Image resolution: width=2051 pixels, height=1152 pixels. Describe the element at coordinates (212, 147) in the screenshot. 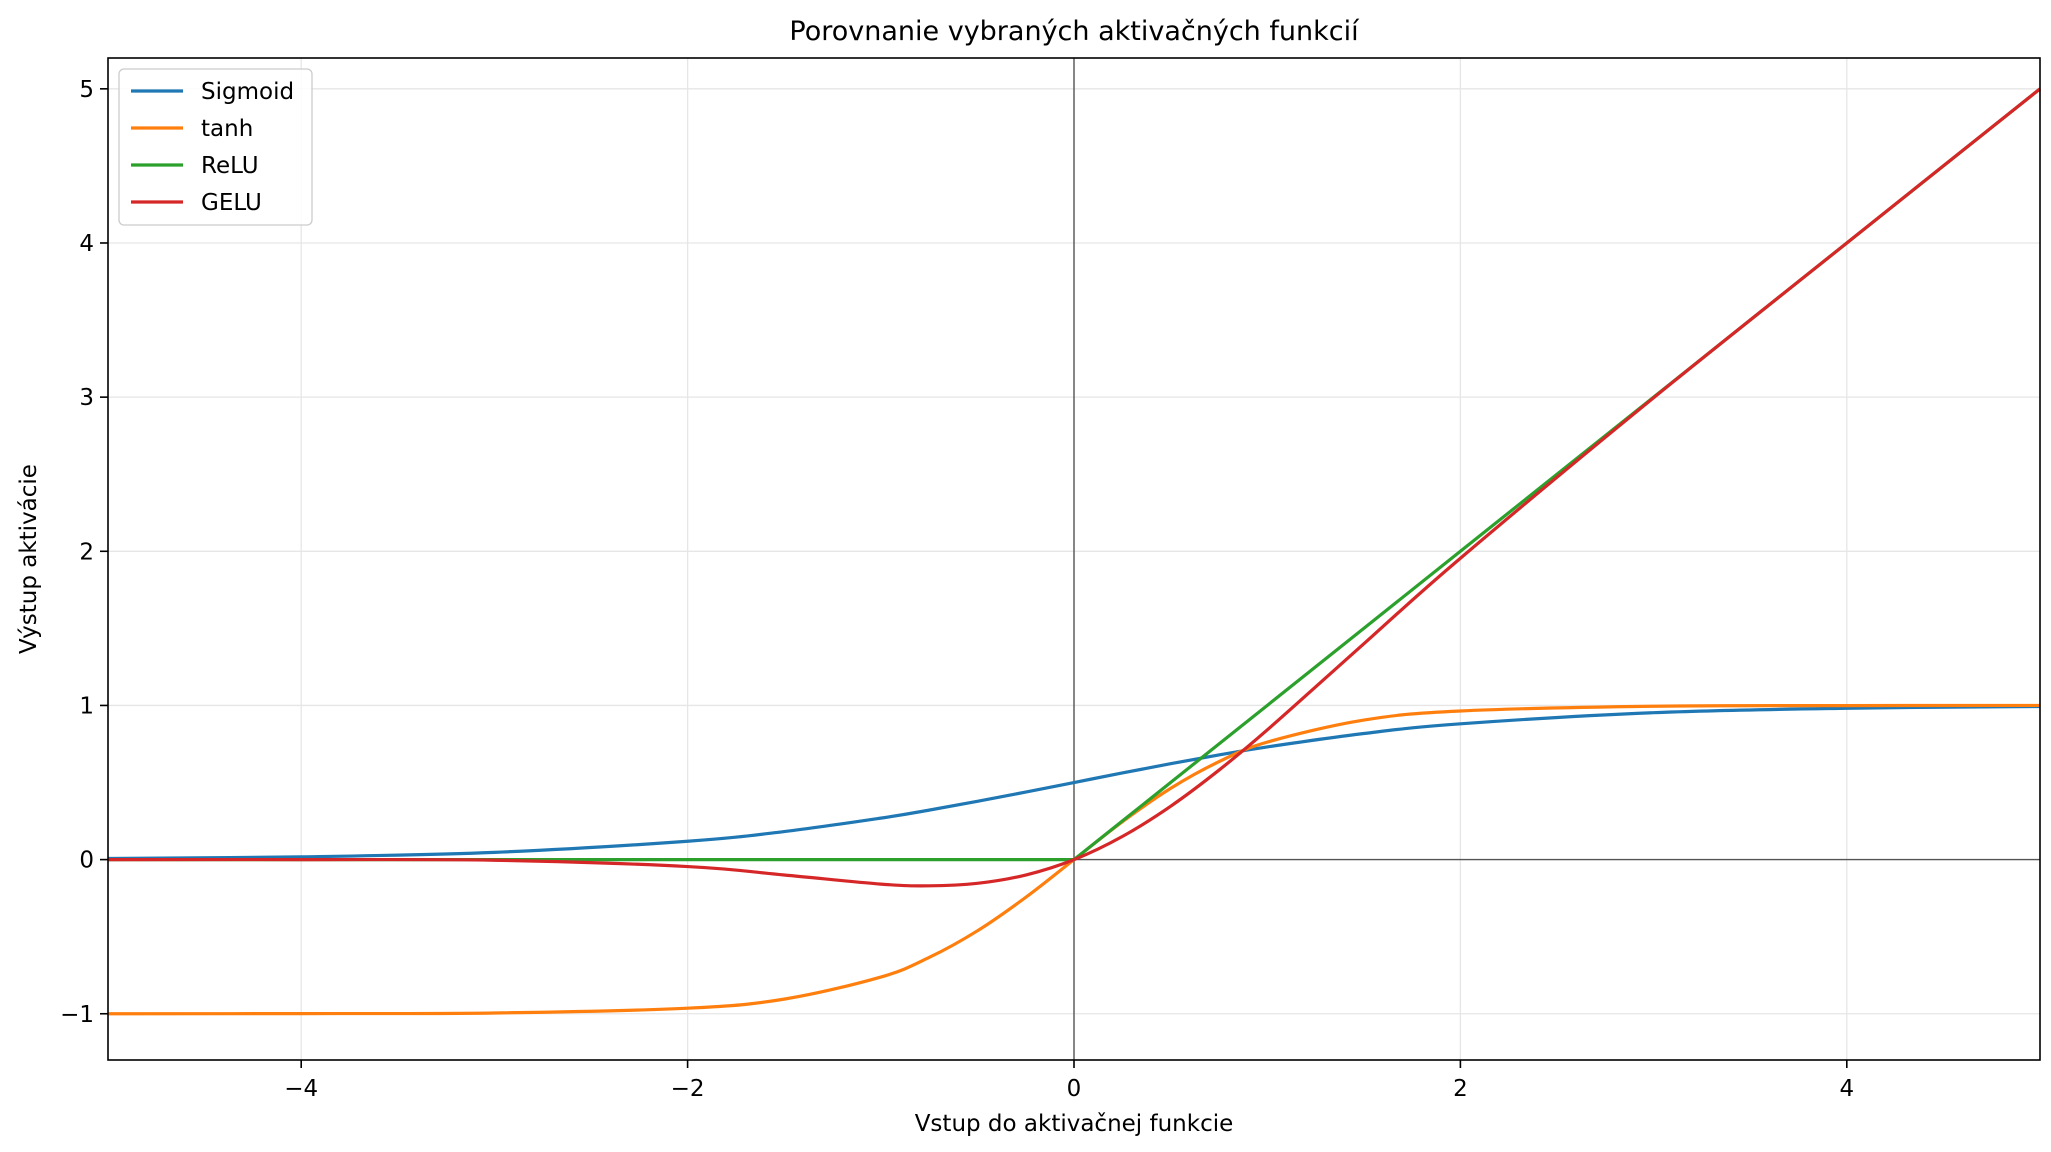

I see `legend-items: Sigmoid tanh ReLU GELU` at that location.